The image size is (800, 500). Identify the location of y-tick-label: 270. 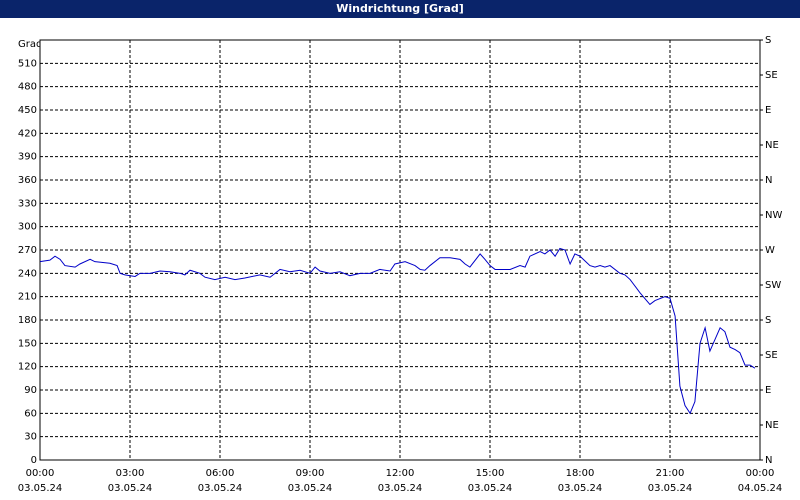
(27, 250).